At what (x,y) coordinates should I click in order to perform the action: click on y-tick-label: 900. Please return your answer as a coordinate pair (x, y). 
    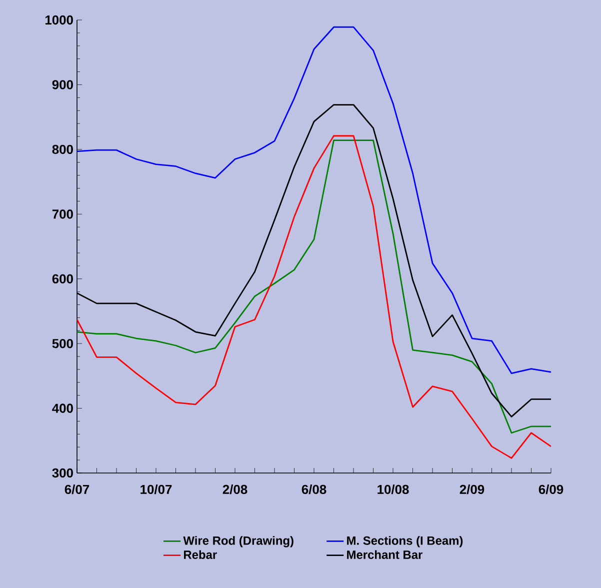
    Looking at the image, I should click on (62, 85).